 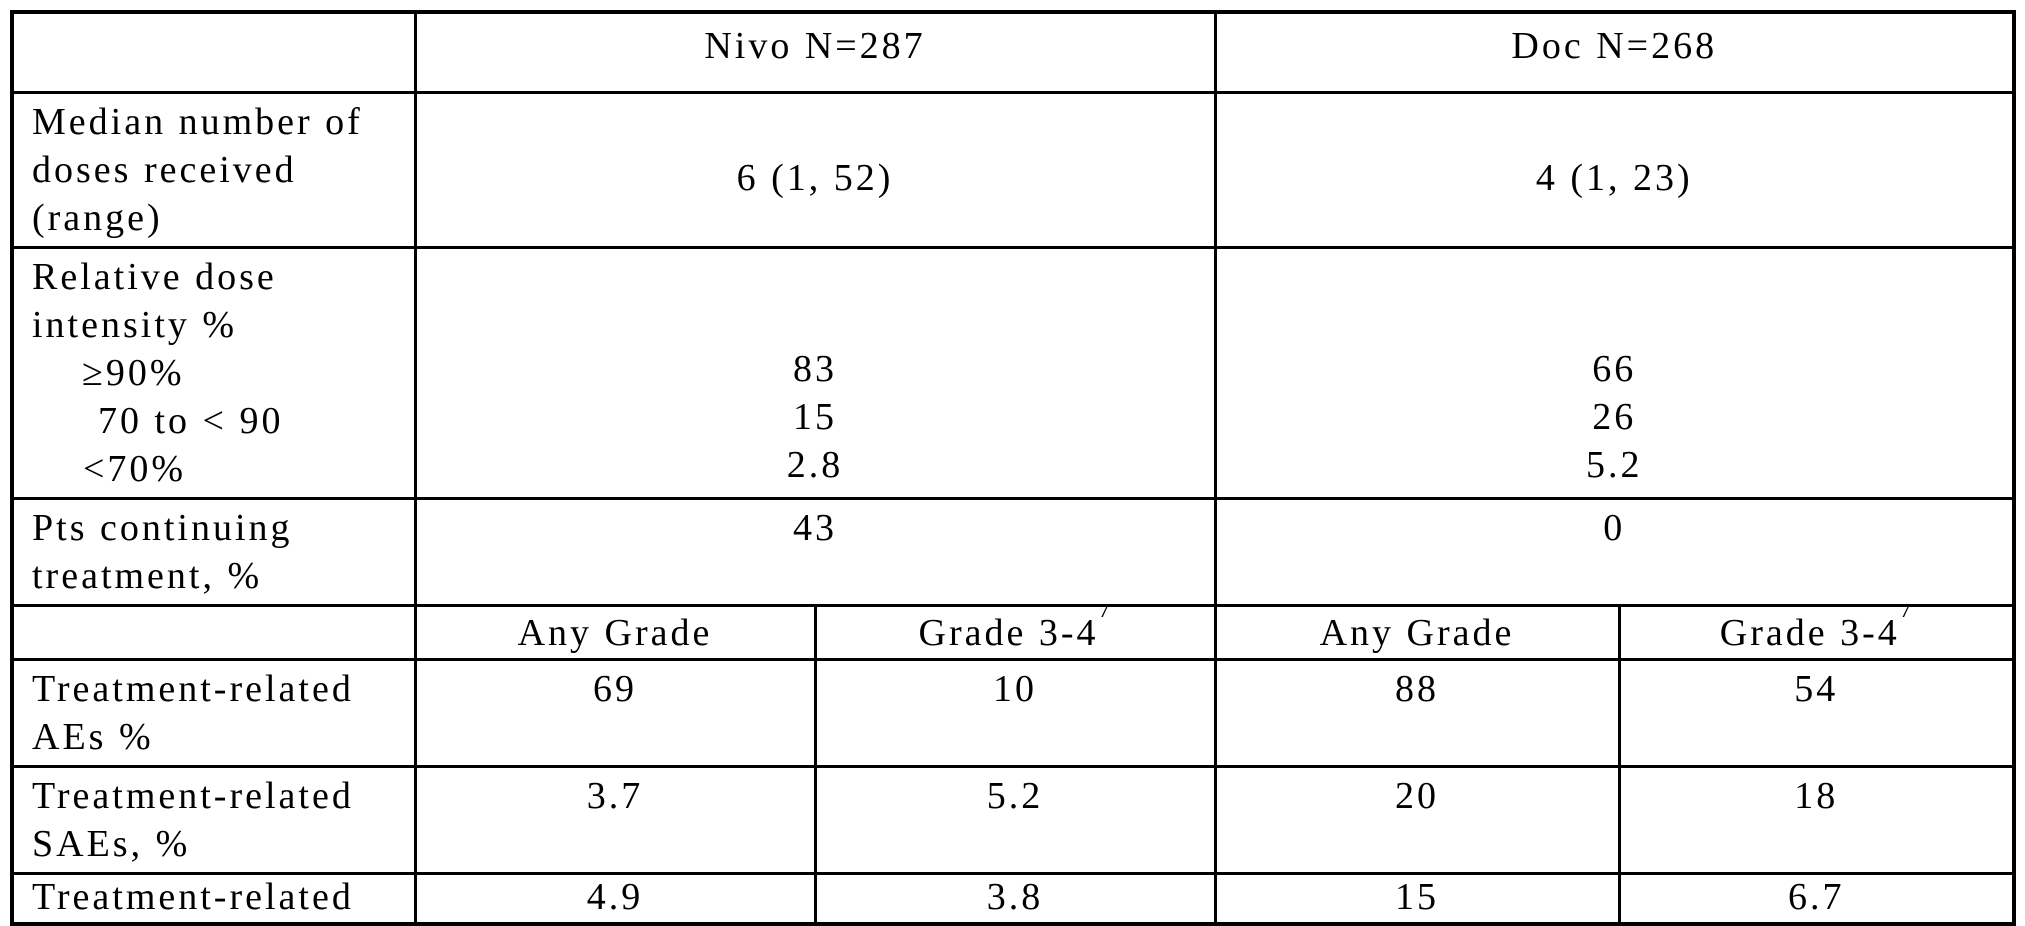 I want to click on subheader-cell-empty, so click(x=213, y=632).